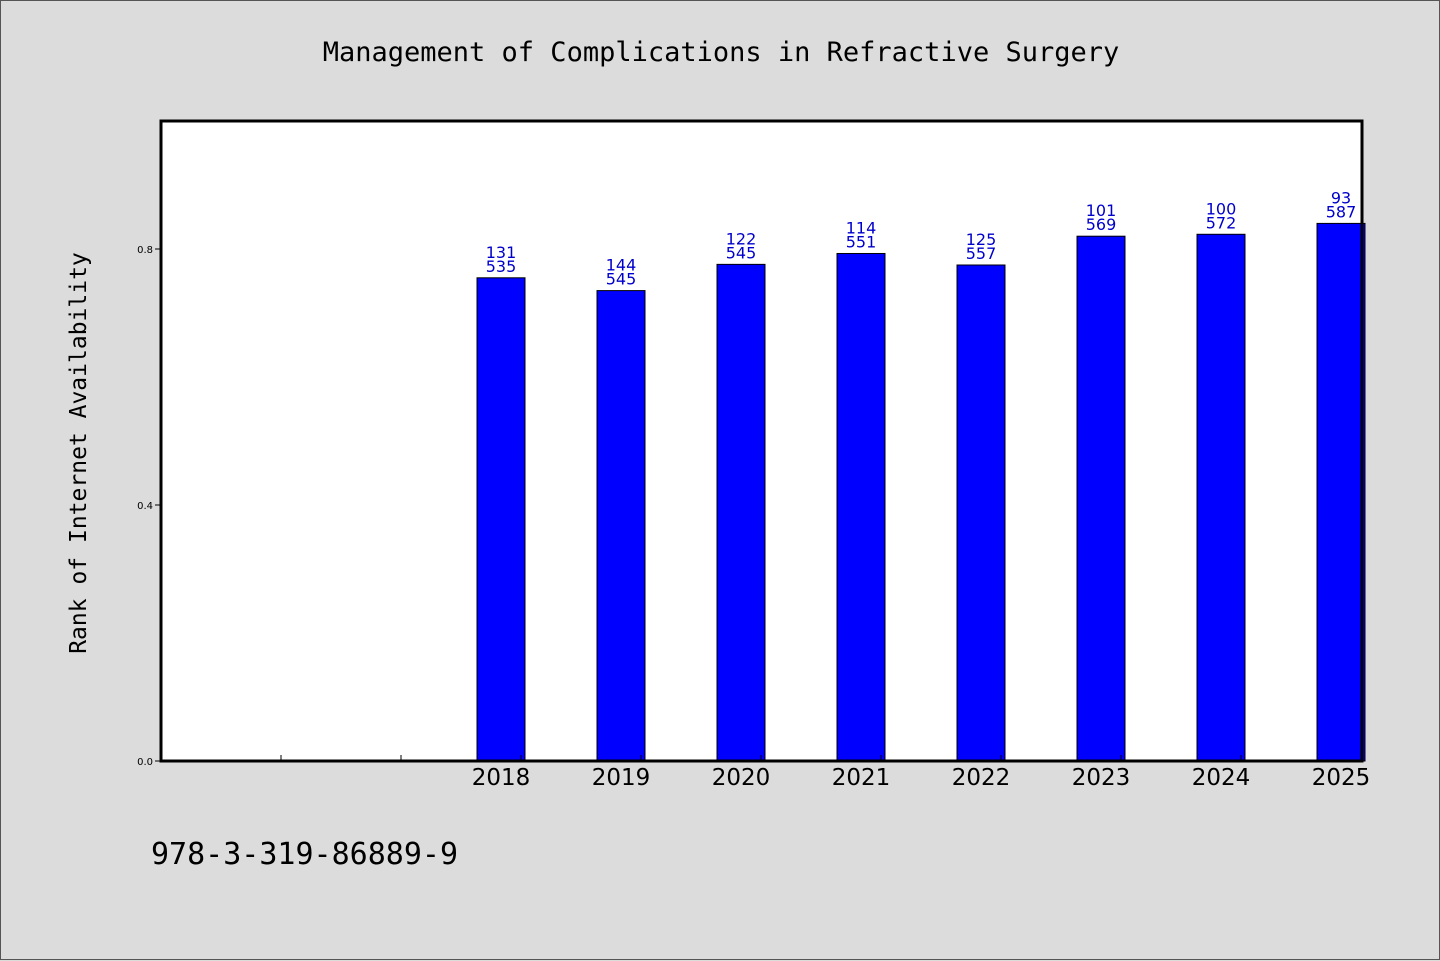  I want to click on x-tick-label: 2024, so click(1221, 778).